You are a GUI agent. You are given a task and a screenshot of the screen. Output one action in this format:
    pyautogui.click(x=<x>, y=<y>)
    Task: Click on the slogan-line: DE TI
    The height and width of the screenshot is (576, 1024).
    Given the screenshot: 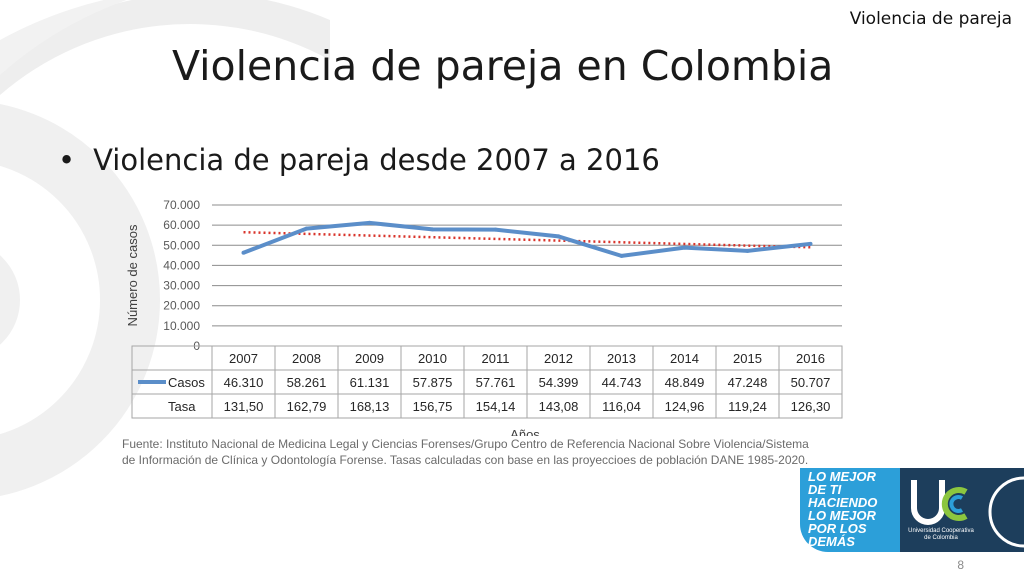 What is the action you would take?
    pyautogui.click(x=825, y=489)
    